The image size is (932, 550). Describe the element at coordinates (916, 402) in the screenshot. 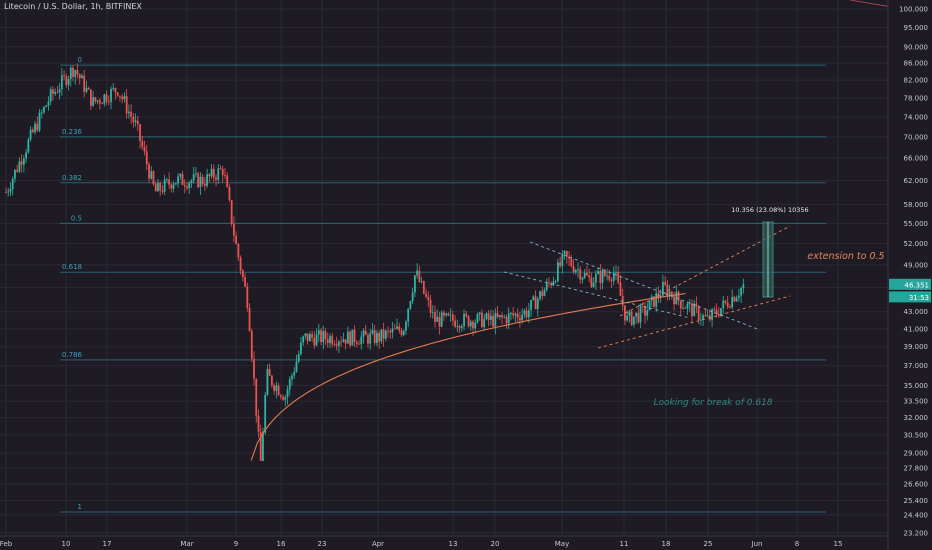

I see `y-tick-label-right: 33.500` at that location.